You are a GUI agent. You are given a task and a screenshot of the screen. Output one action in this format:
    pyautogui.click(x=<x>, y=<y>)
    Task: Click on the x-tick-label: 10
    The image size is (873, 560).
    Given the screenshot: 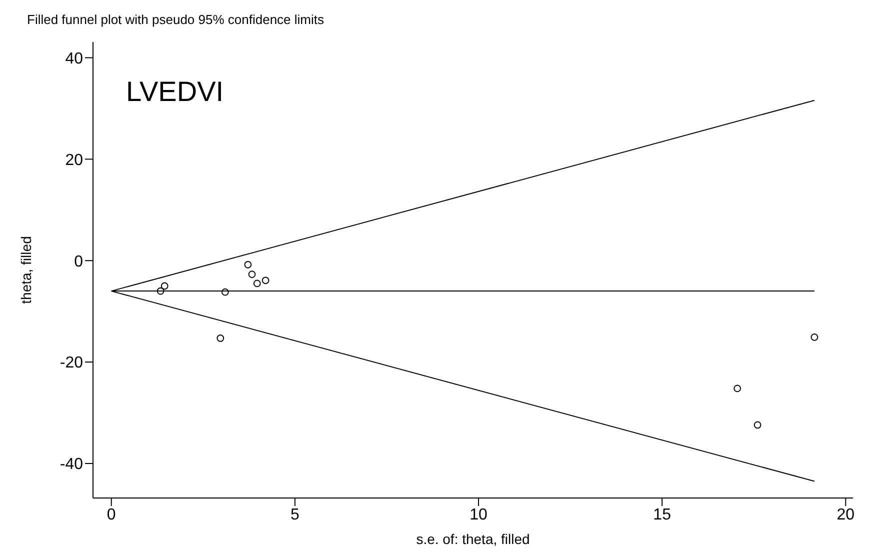 What is the action you would take?
    pyautogui.click(x=479, y=515)
    